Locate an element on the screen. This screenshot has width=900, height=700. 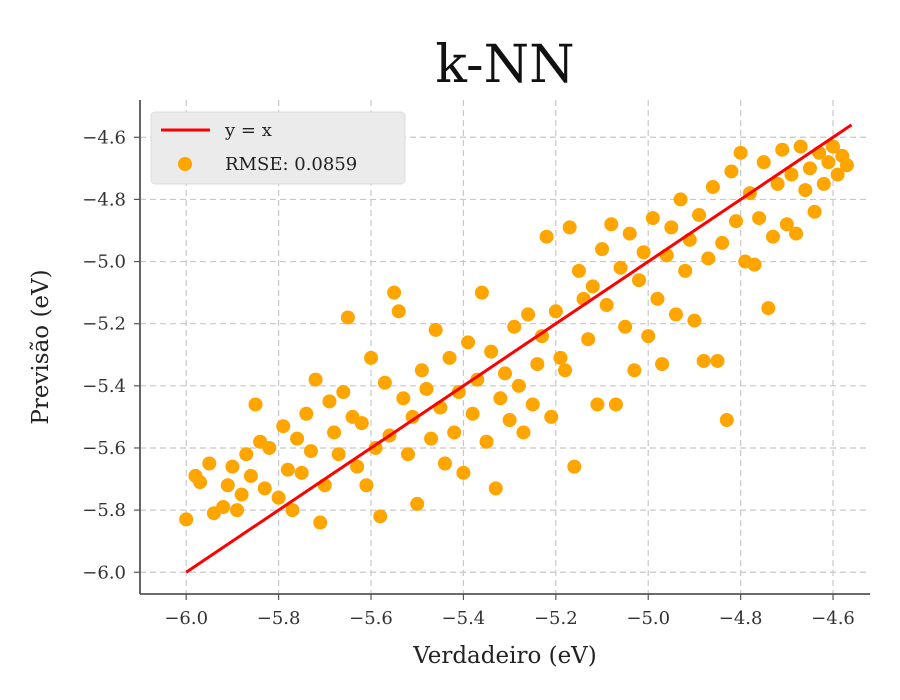
y-tick-label: −4.8 is located at coordinates (104, 199).